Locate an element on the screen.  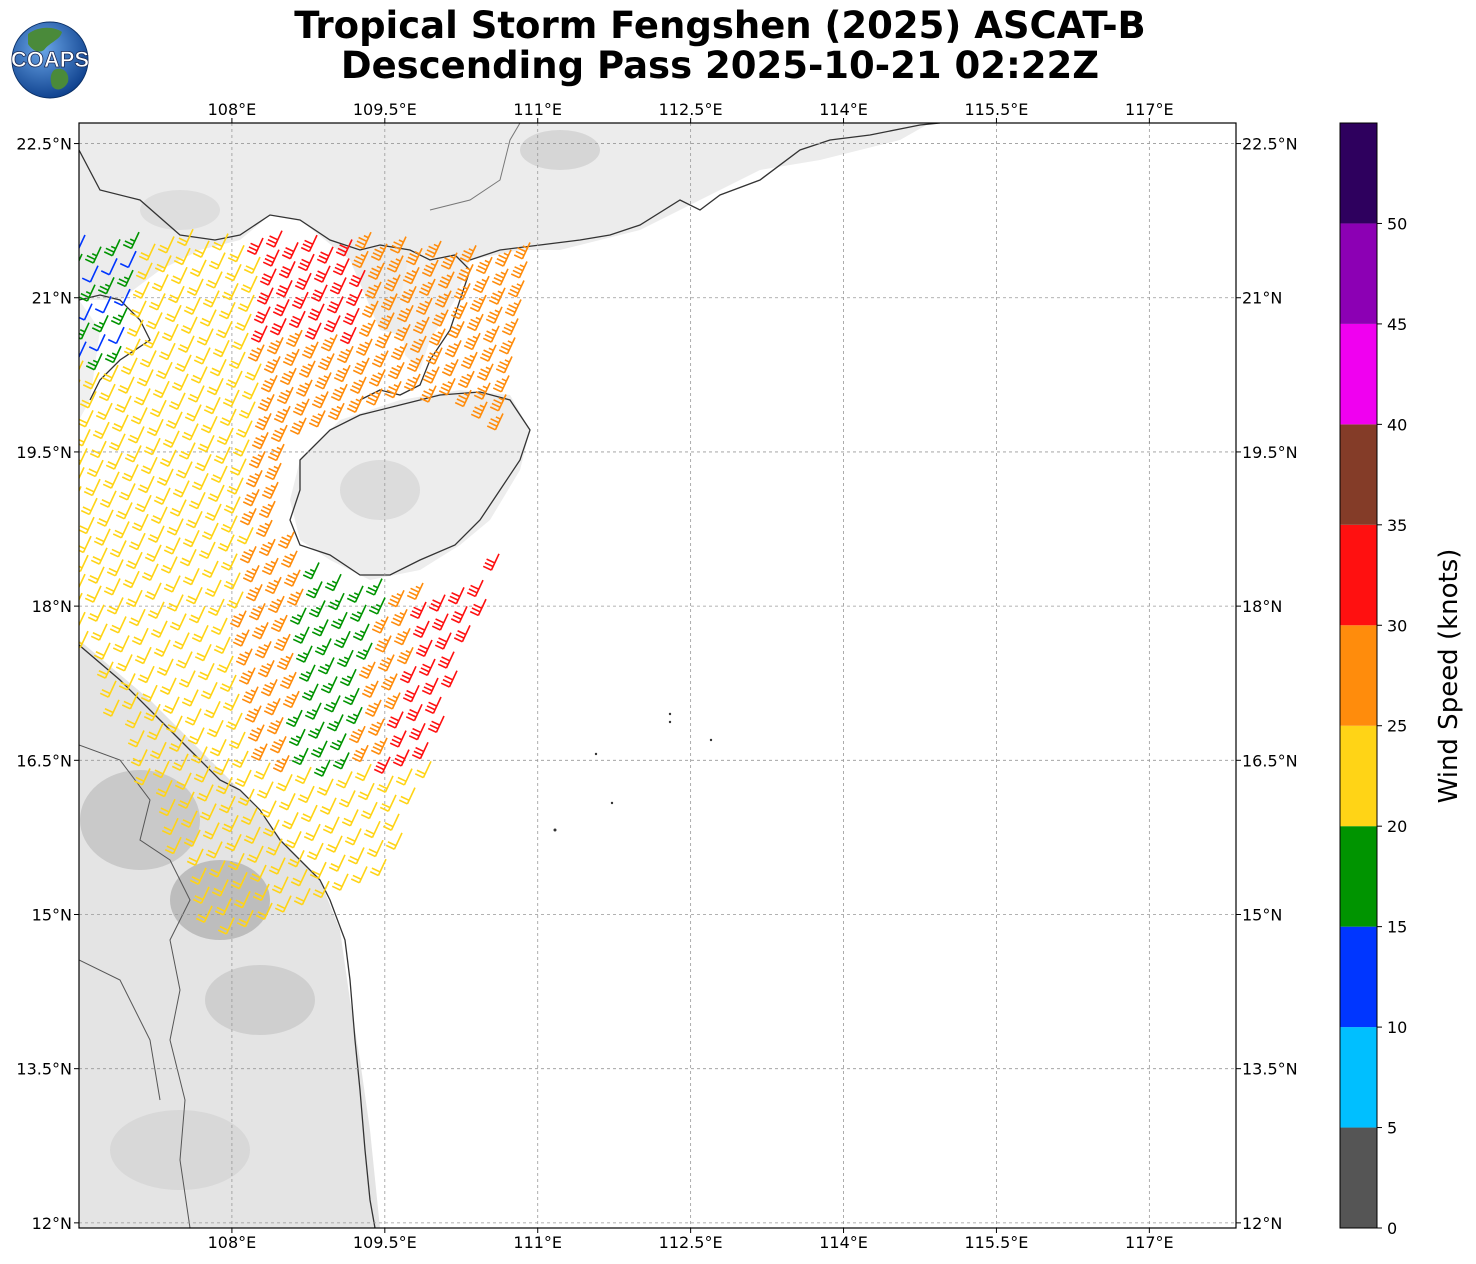
lon-label-bottom: 108°E is located at coordinates (232, 1242).